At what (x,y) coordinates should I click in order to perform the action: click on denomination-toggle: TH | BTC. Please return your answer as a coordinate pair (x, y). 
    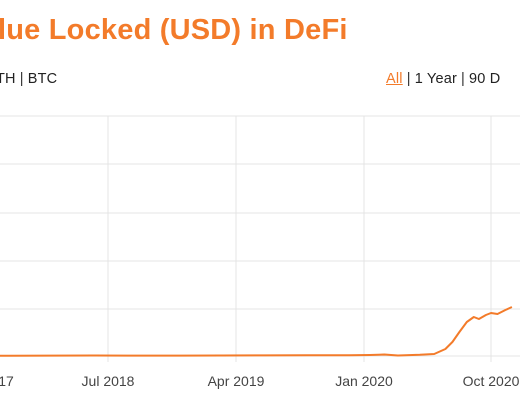
    Looking at the image, I should click on (28, 79).